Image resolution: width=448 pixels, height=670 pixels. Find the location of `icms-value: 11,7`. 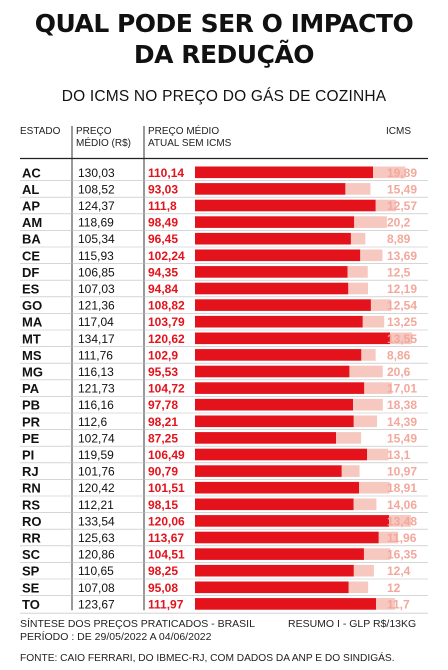

icms-value: 11,7 is located at coordinates (398, 604).